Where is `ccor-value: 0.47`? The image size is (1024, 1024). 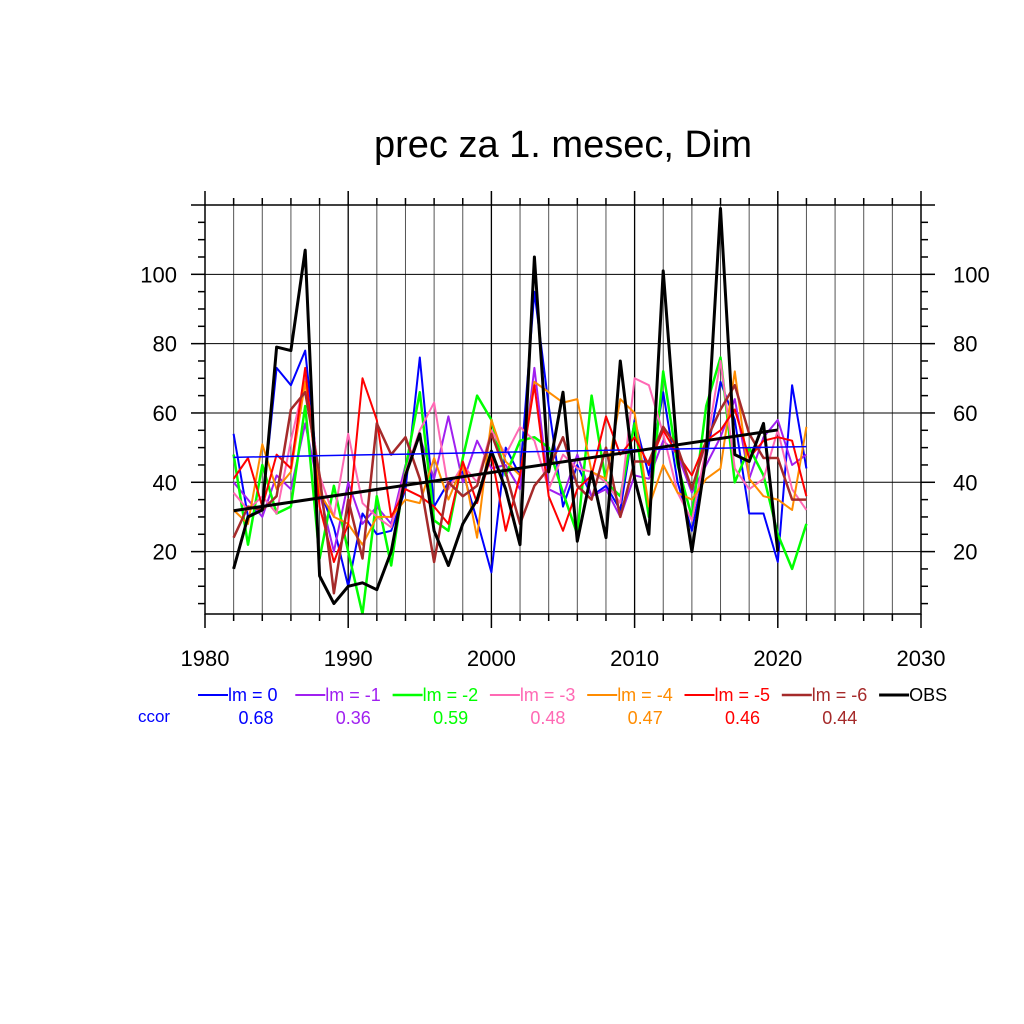 ccor-value: 0.47 is located at coordinates (645, 718).